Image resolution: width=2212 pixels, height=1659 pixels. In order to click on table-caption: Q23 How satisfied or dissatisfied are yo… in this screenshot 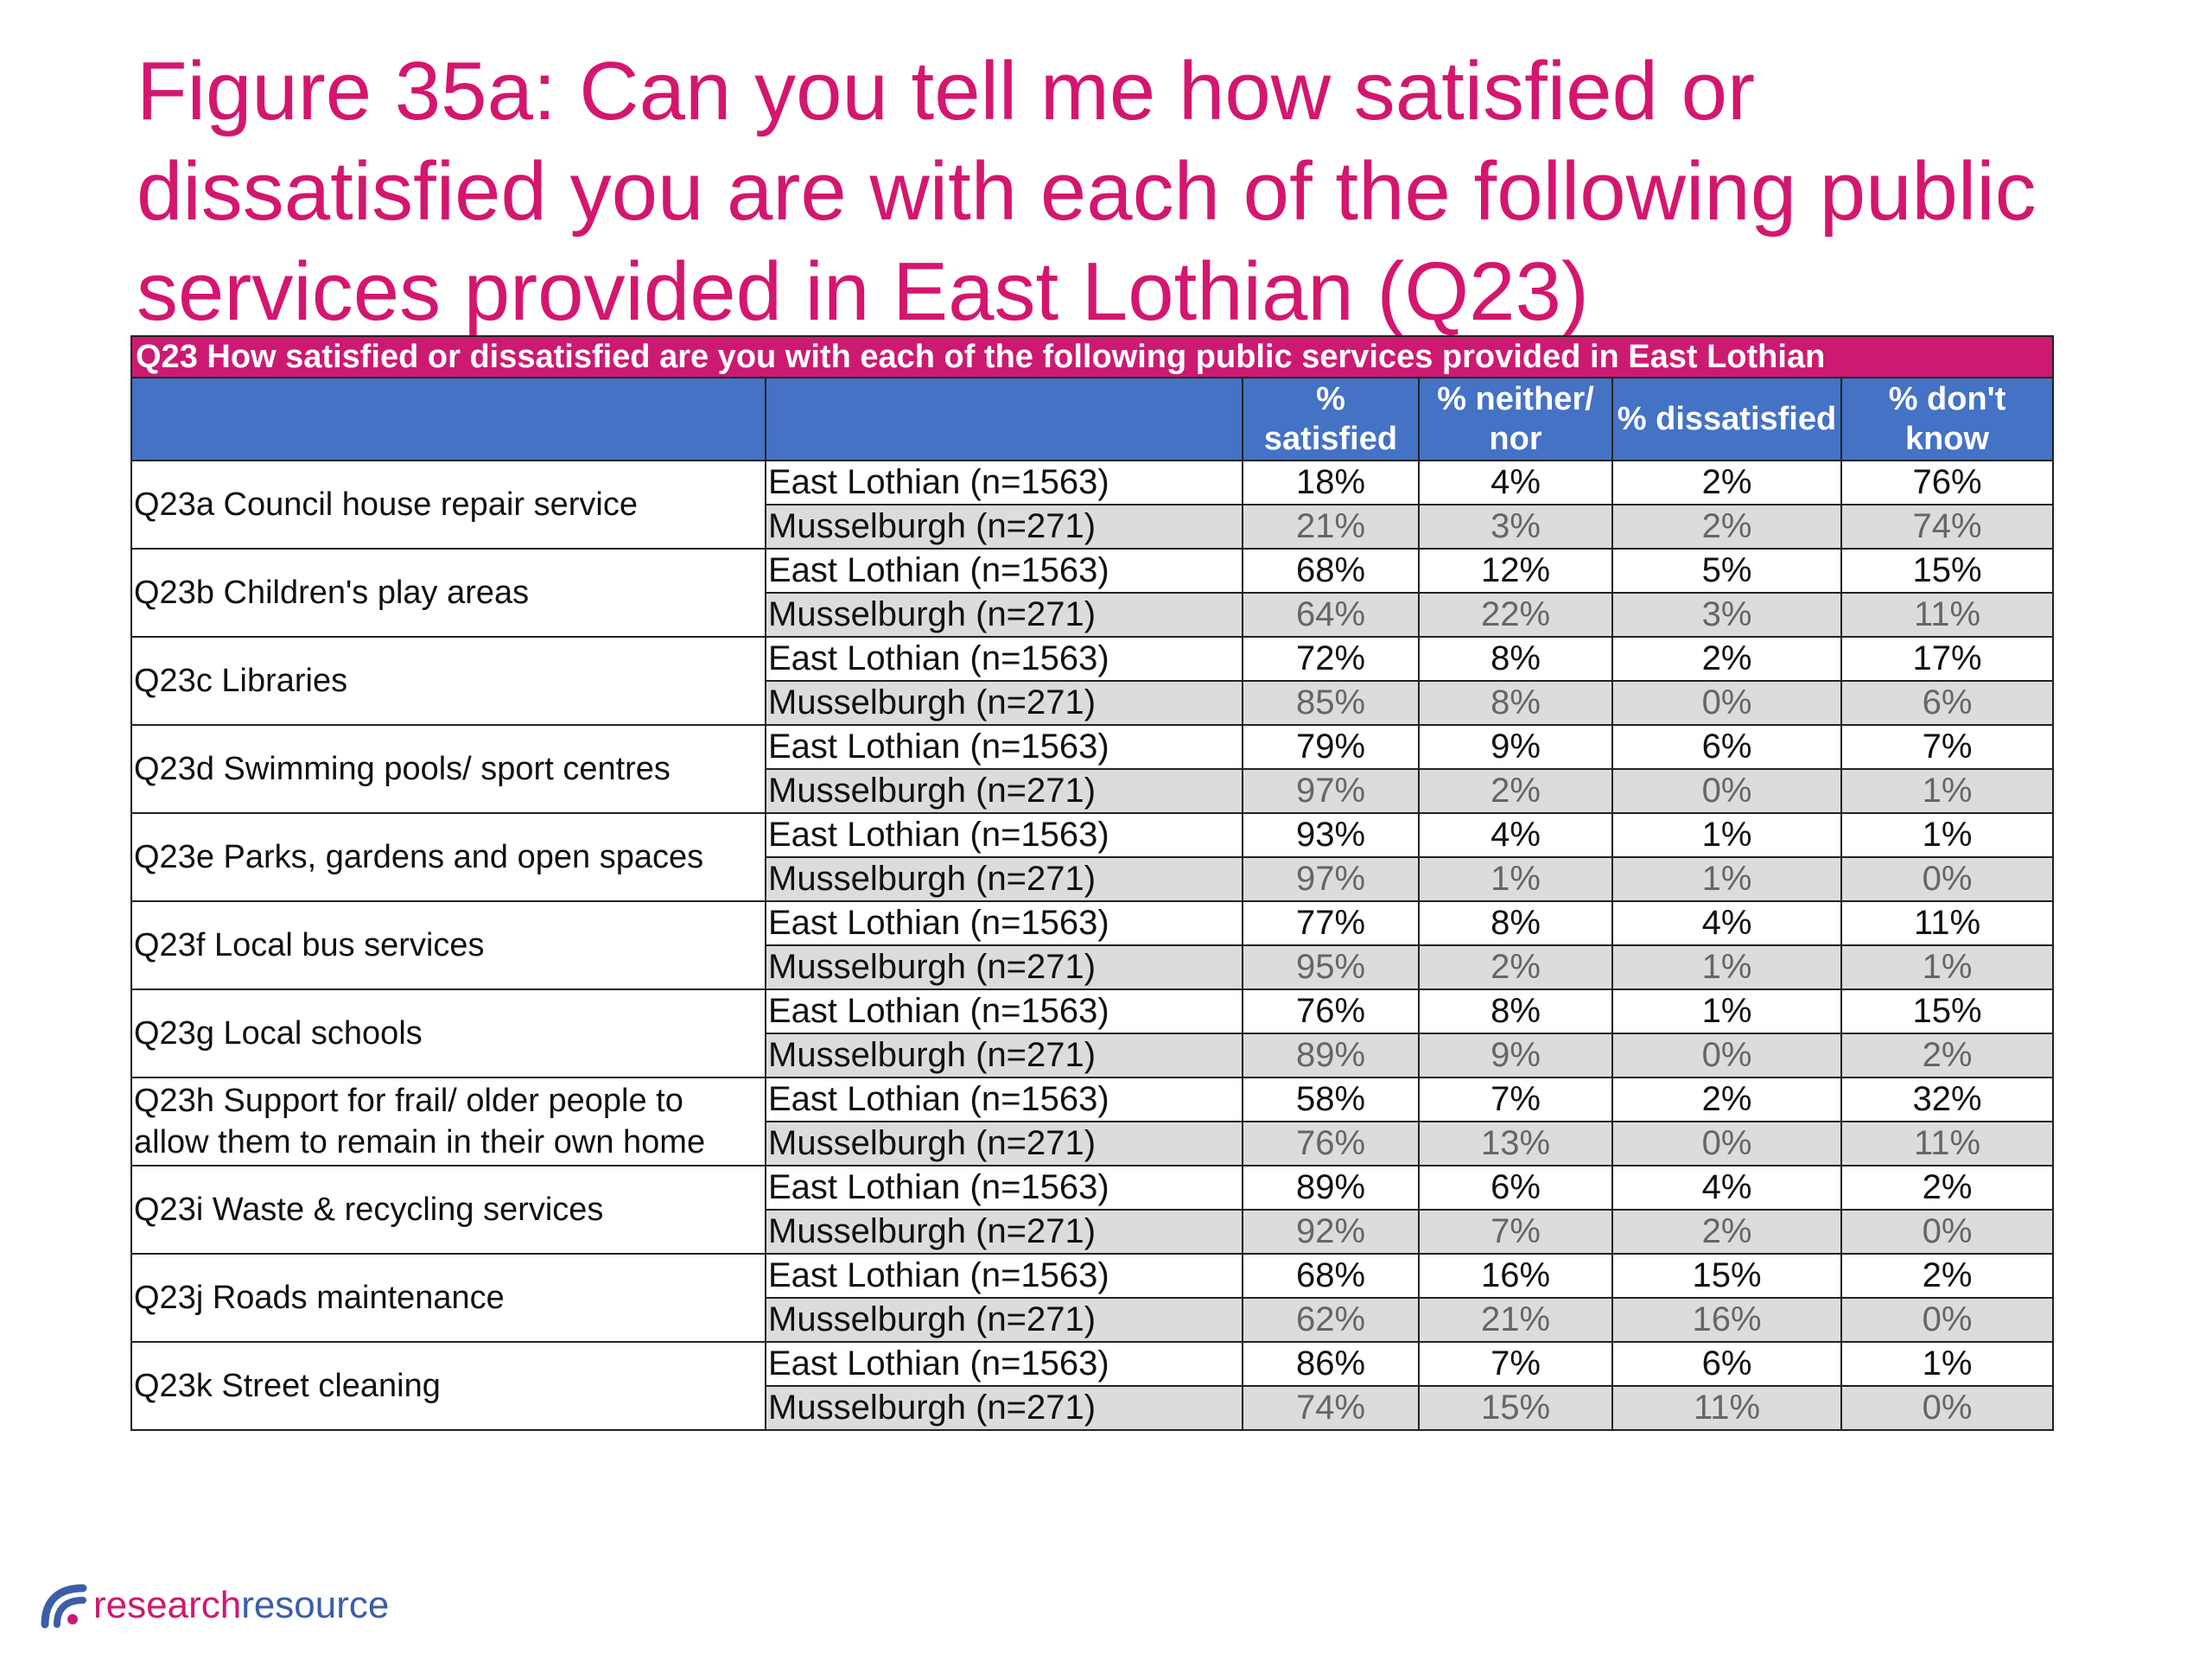, I will do `click(1092, 356)`.